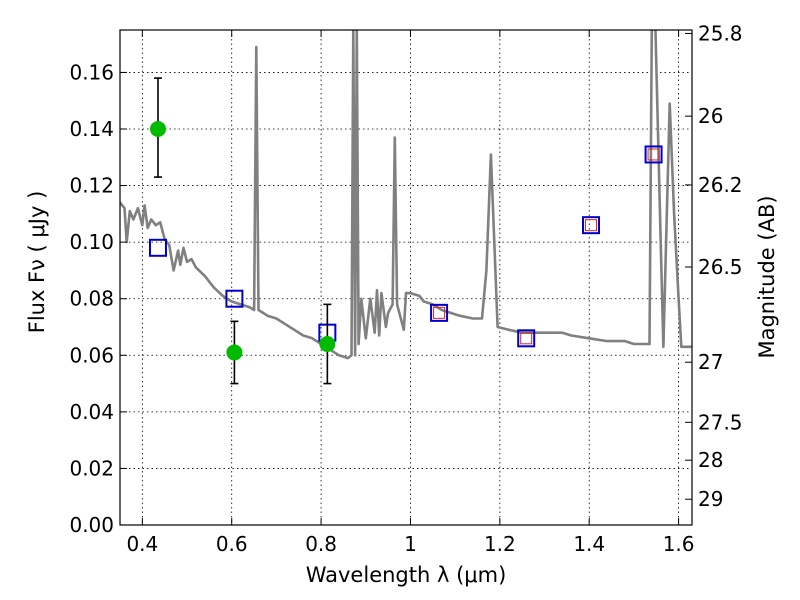  Describe the element at coordinates (720, 185) in the screenshot. I see `mag-tick-label: 26.2` at that location.